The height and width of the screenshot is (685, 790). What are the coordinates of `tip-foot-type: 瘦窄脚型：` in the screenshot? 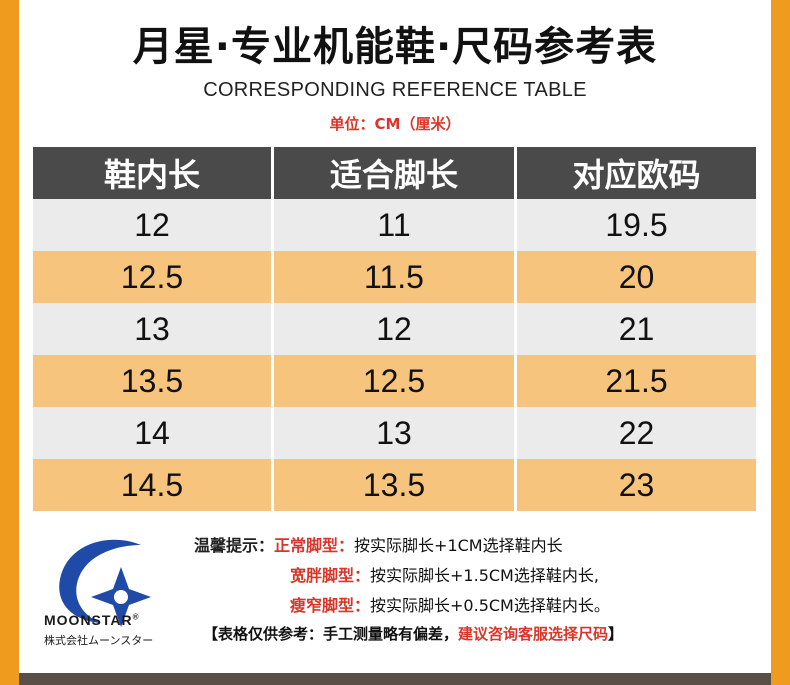 It's located at (330, 605).